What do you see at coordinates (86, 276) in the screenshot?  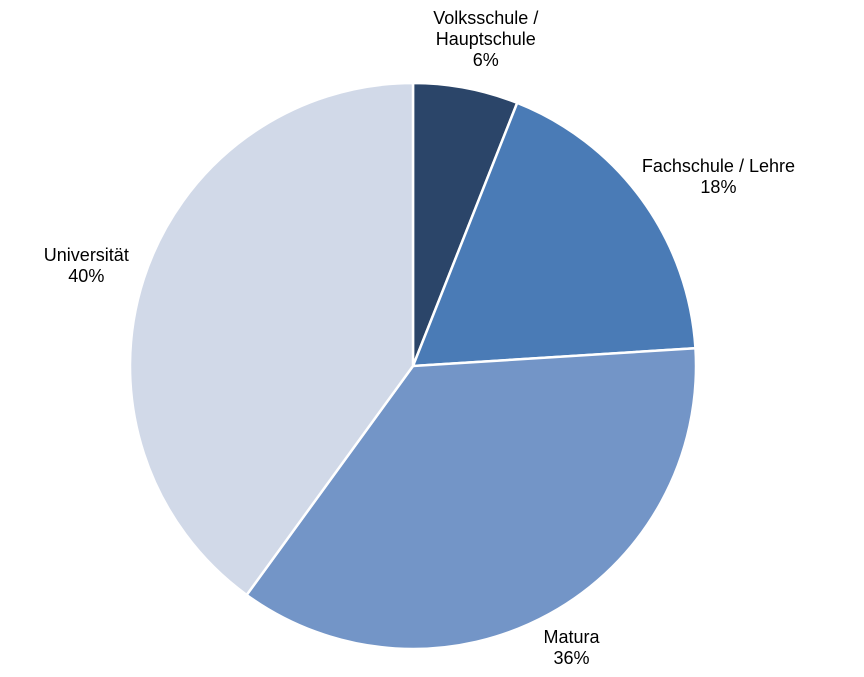 I see `value-label: 40%` at bounding box center [86, 276].